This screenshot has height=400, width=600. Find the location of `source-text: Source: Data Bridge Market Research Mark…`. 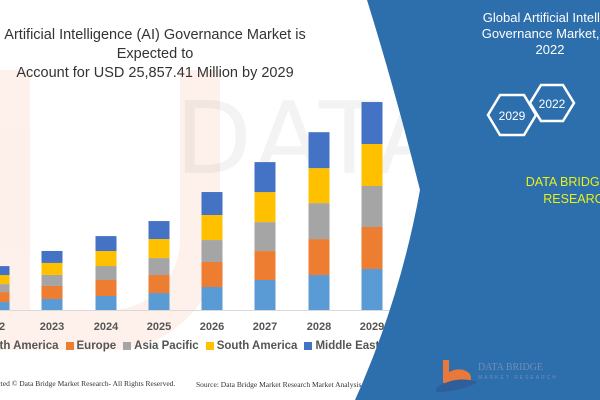

source-text: Source: Data Bridge Market Research Mark… is located at coordinates (297, 384).